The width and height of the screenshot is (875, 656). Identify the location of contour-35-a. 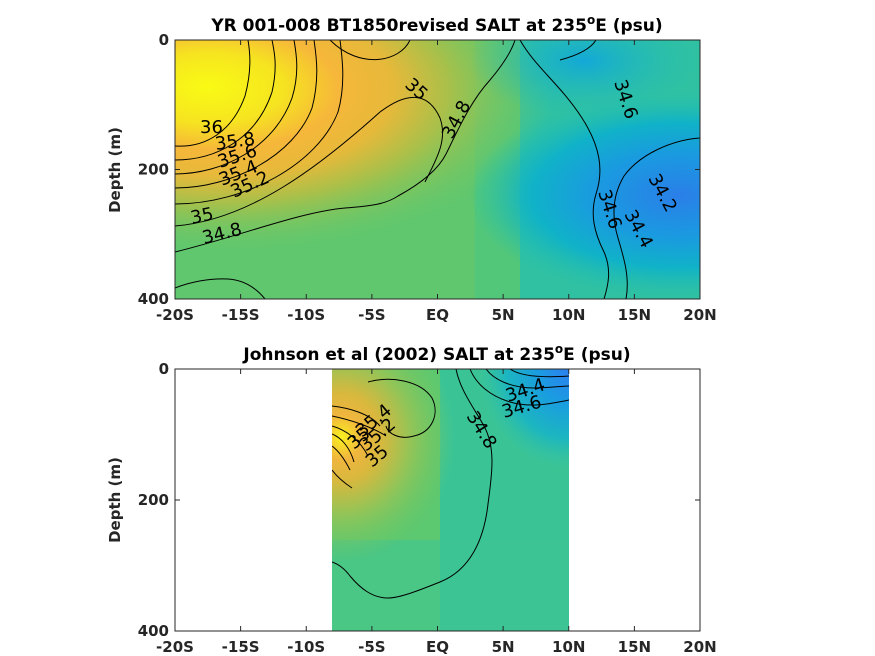
(309, 161).